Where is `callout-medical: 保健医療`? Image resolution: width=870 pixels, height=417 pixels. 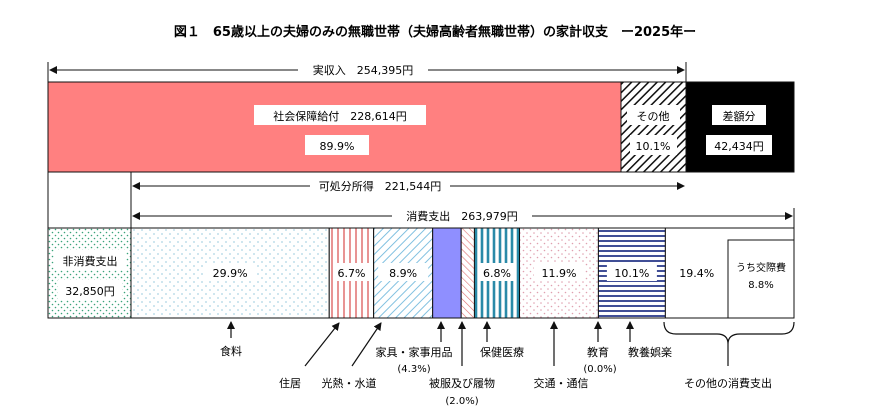
callout-medical: 保健医療 is located at coordinates (502, 352).